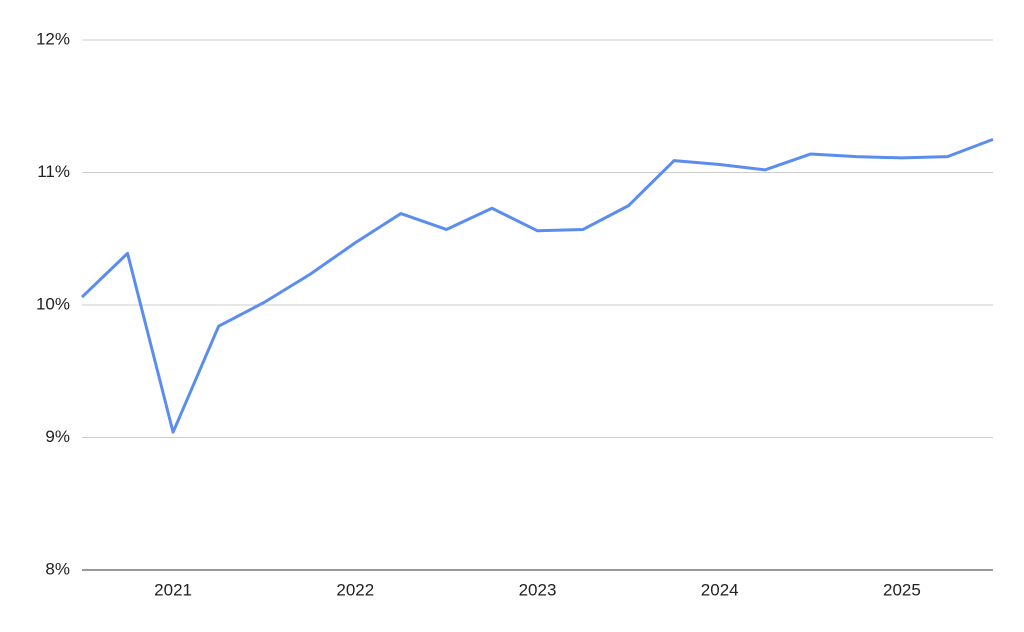 The image size is (1024, 632). I want to click on y-tick-label: 10%, so click(53, 303).